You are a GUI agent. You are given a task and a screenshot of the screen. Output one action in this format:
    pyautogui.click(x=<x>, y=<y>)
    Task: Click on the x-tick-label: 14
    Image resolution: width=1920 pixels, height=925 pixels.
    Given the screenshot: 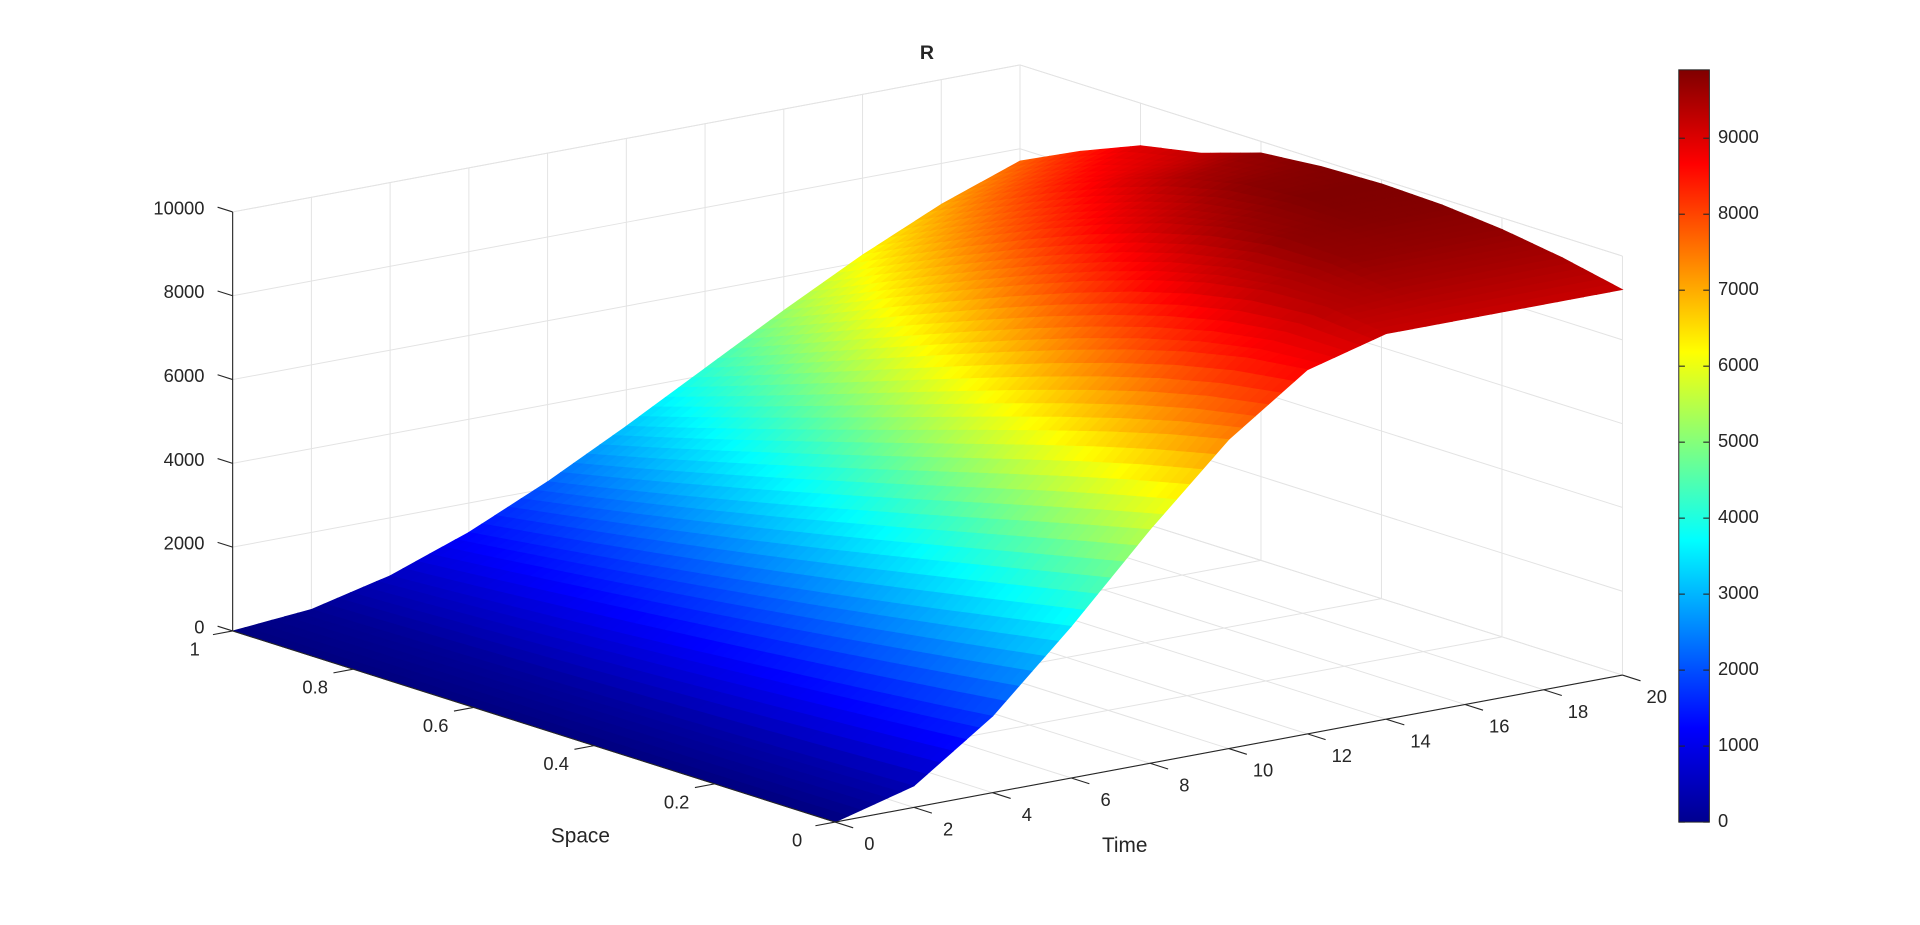 What is the action you would take?
    pyautogui.click(x=1420, y=740)
    